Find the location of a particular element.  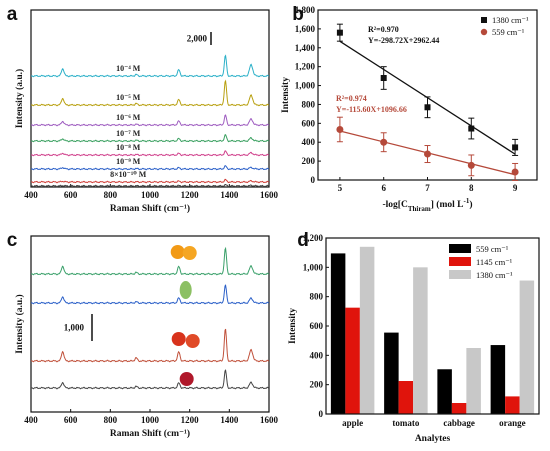

series-label: 10⁻⁶ M is located at coordinates (128, 117).